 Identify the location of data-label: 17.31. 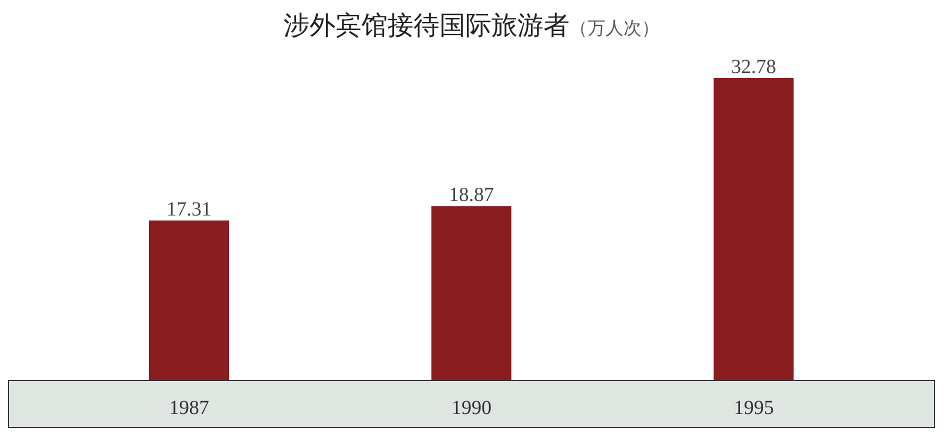
(189, 209).